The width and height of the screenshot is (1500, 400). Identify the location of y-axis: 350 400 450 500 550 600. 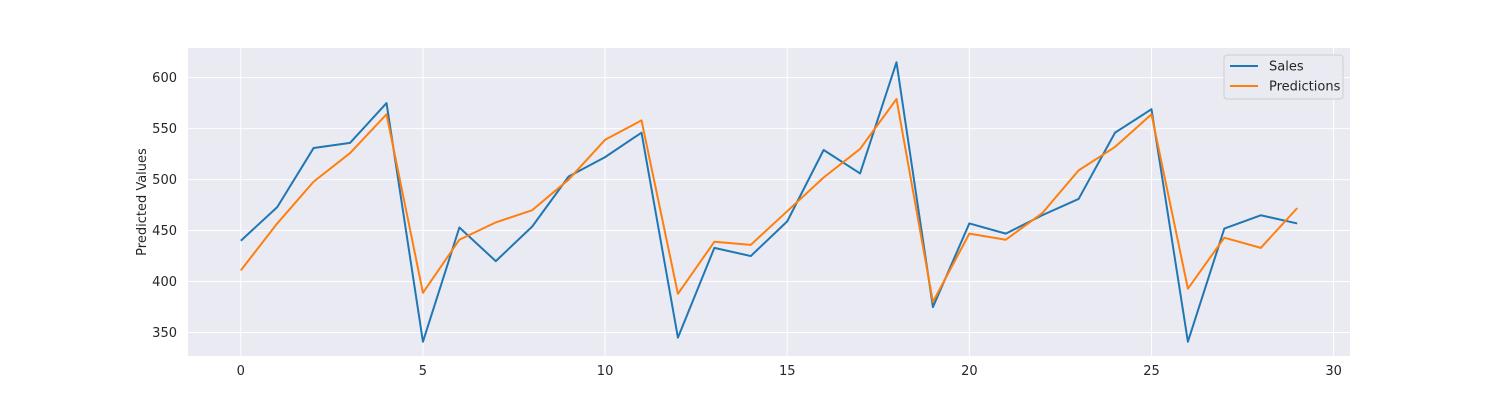
(164, 206).